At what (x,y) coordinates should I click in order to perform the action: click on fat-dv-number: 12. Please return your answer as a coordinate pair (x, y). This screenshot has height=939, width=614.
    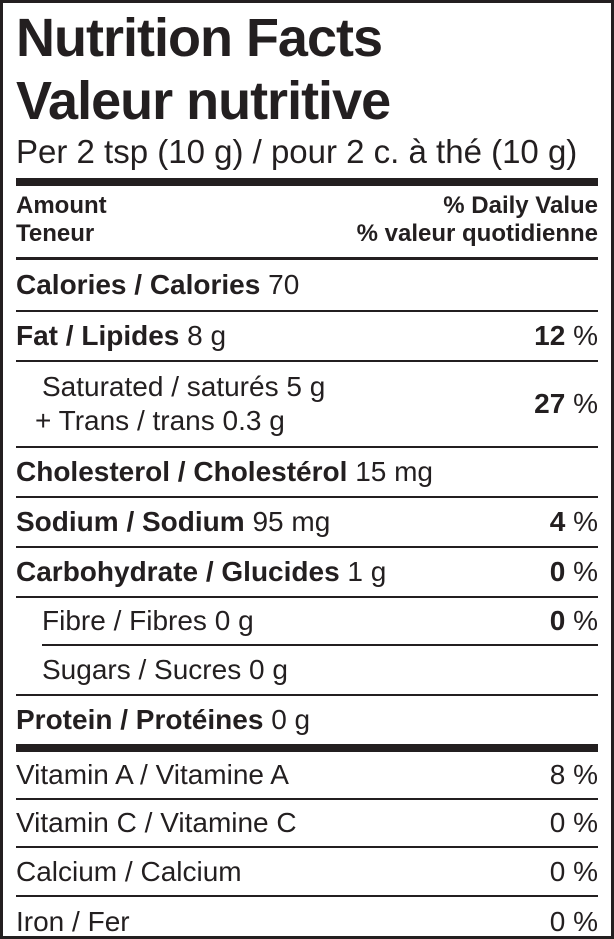
    Looking at the image, I should click on (550, 335).